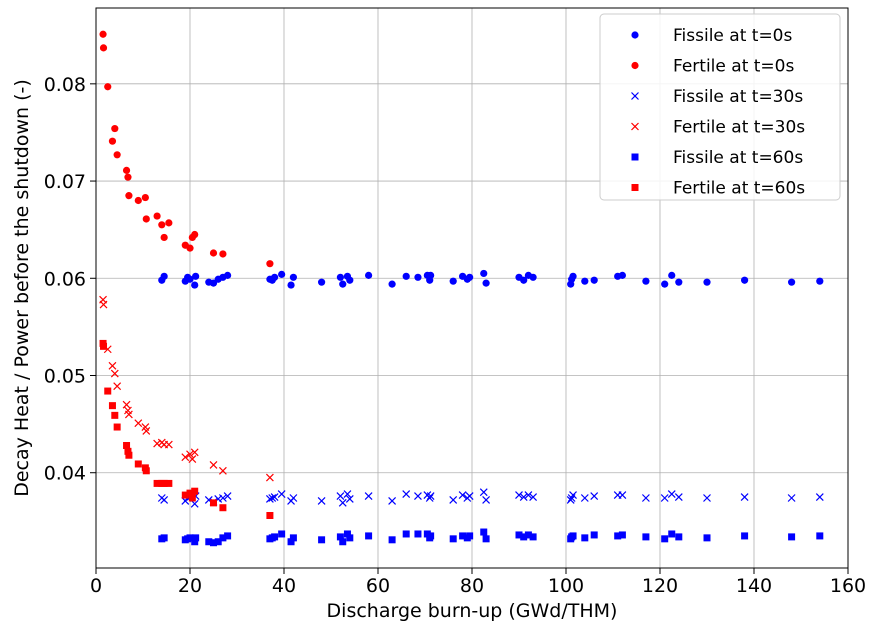 This screenshot has width=872, height=628. I want to click on legend-label: Fissile at t=30s, so click(738, 97).